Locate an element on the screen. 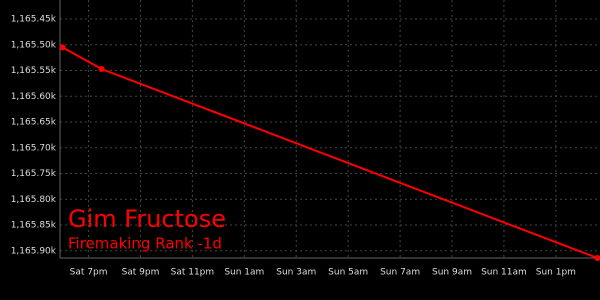  y-tick-label: 1,165.50k is located at coordinates (34, 45).